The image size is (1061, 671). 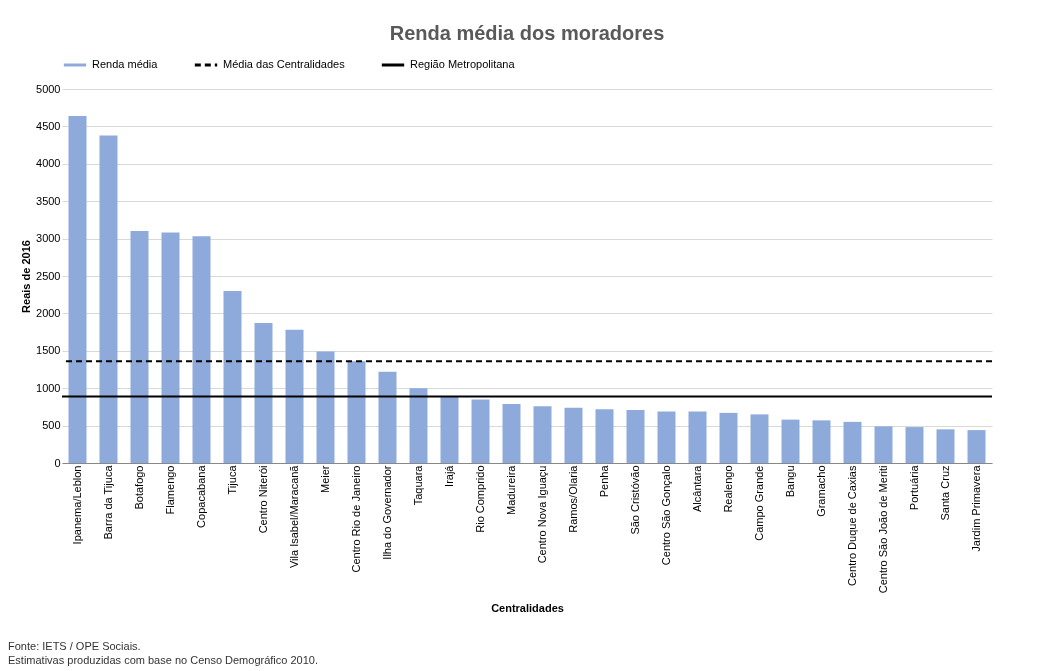 What do you see at coordinates (48, 238) in the screenshot?
I see `y-tick-label: 3000` at bounding box center [48, 238].